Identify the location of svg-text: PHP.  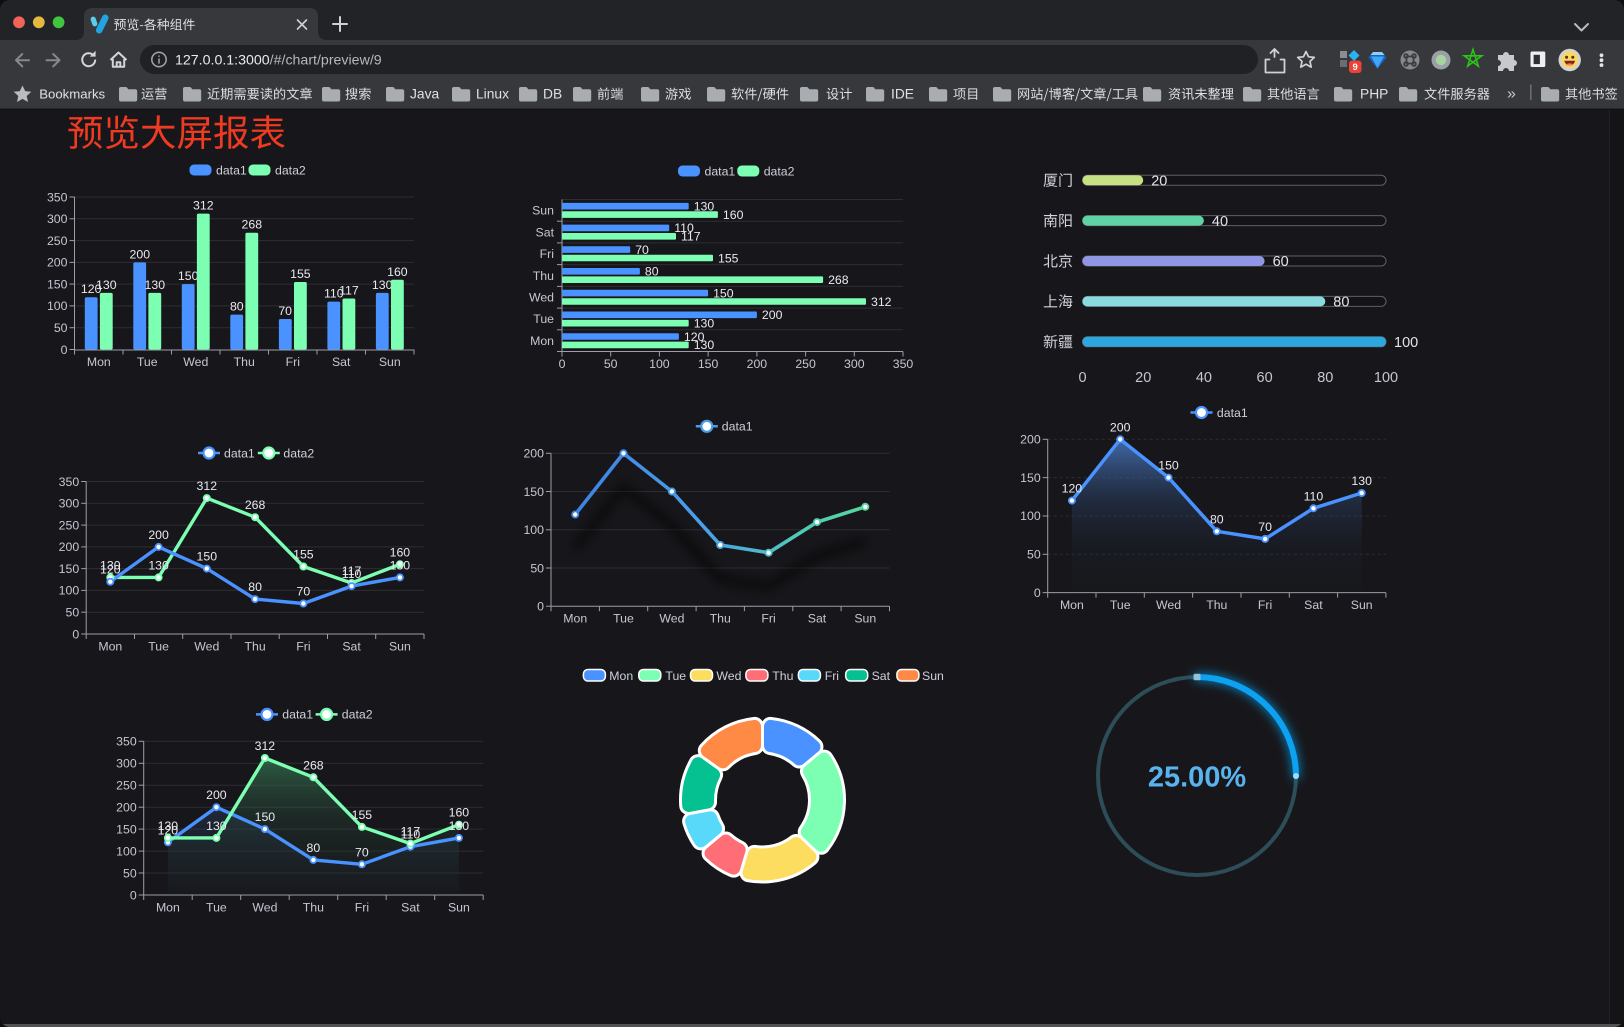
(1374, 94).